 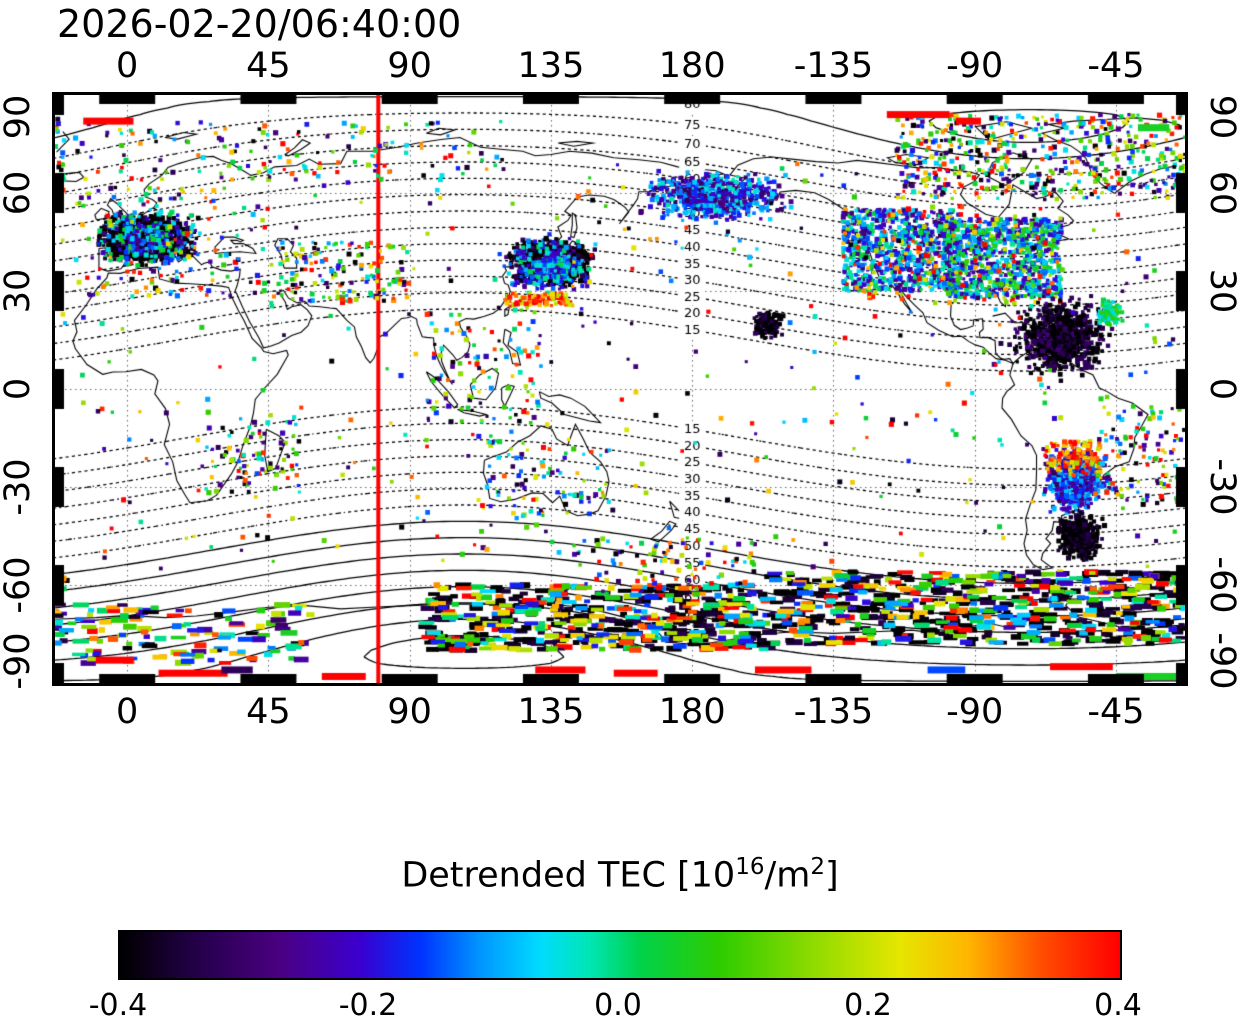 I want to click on colorbar, so click(x=620, y=955).